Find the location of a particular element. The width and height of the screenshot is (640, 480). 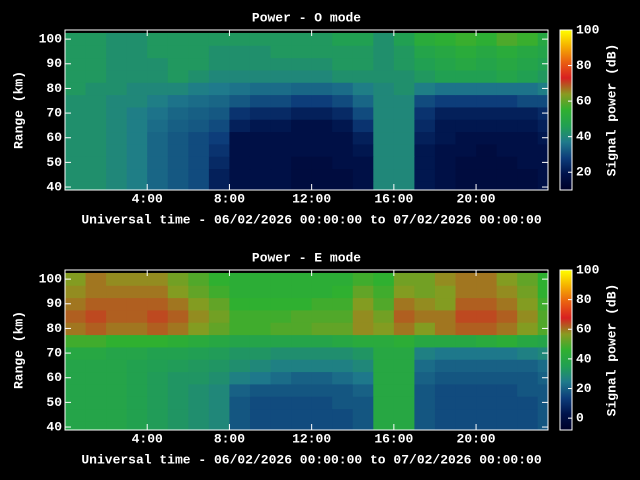

colorbar-tick-label: 100 is located at coordinates (588, 29).